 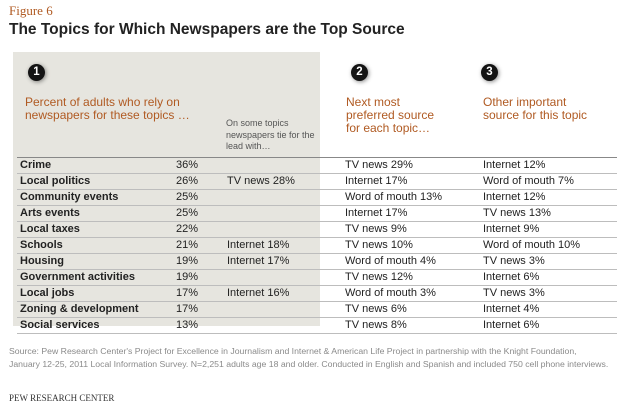 What do you see at coordinates (42, 261) in the screenshot?
I see `topic-cell: Housing` at bounding box center [42, 261].